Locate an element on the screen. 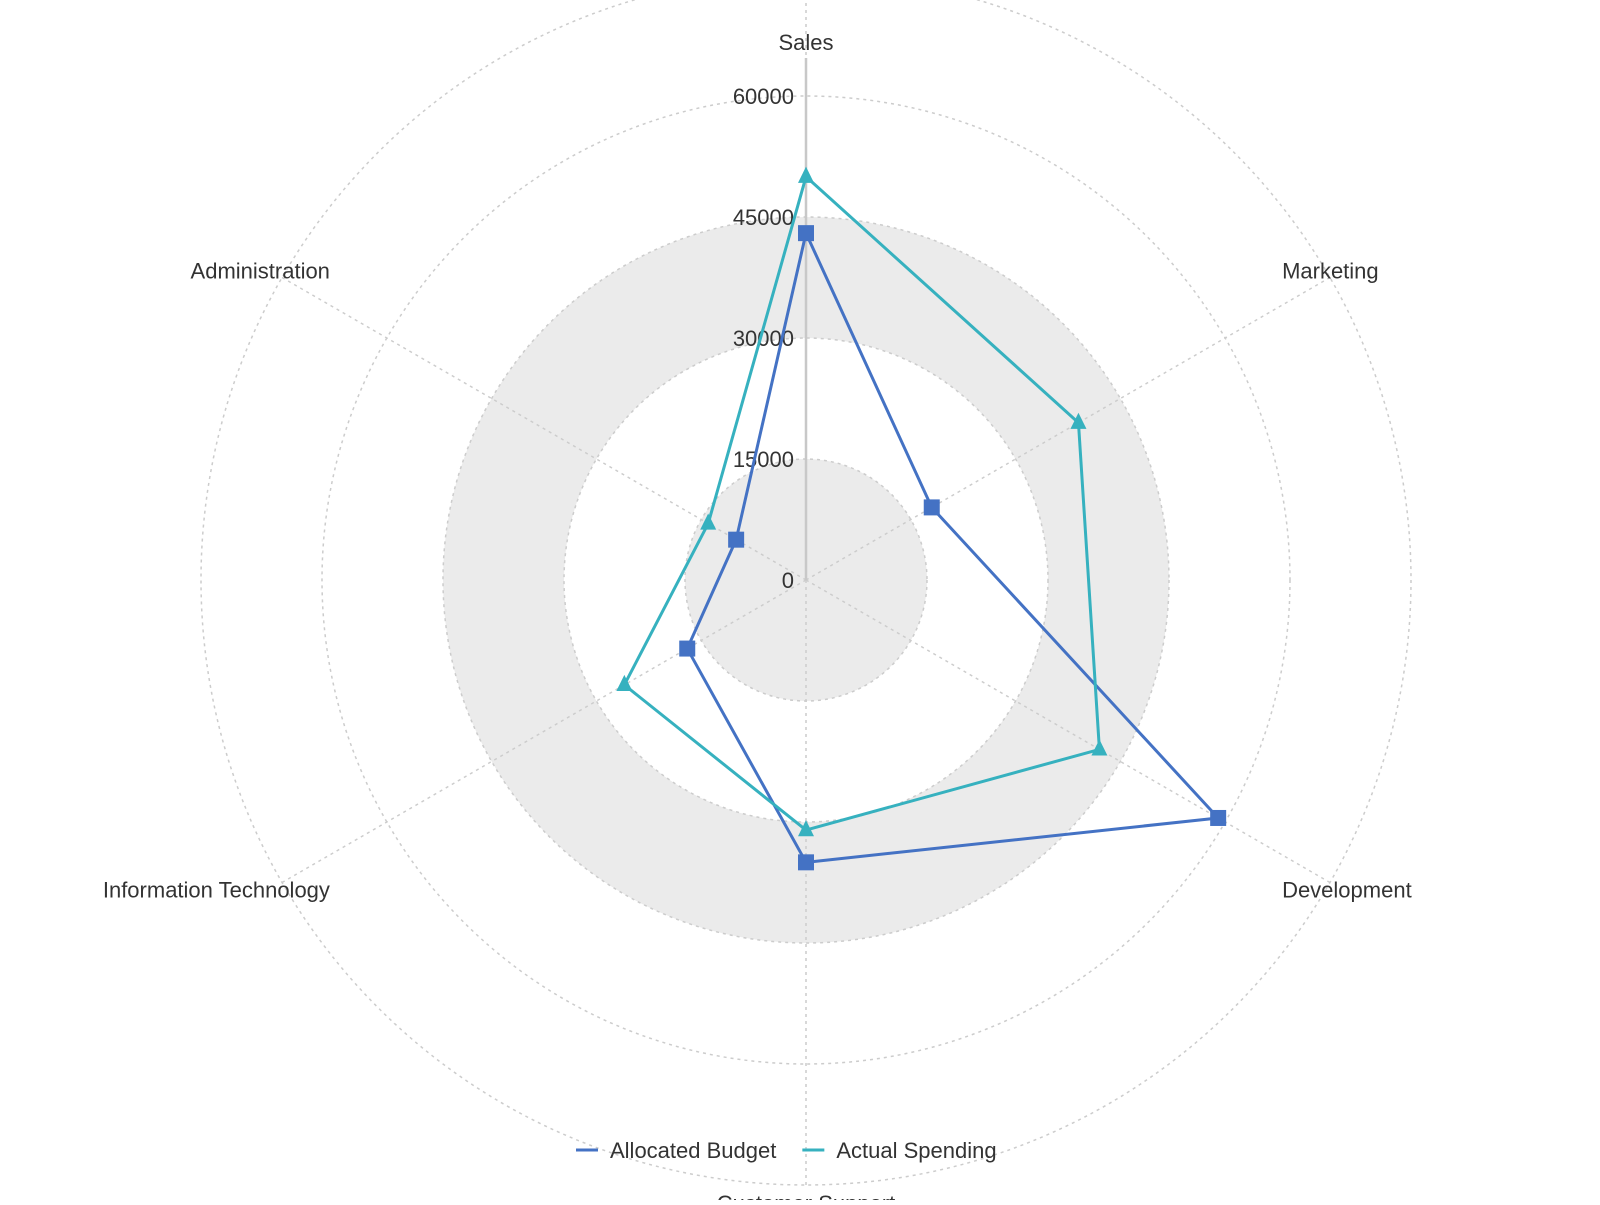 The width and height of the screenshot is (1600, 1205). legend-item-actual-spending: Actual Spending is located at coordinates (899, 1150).